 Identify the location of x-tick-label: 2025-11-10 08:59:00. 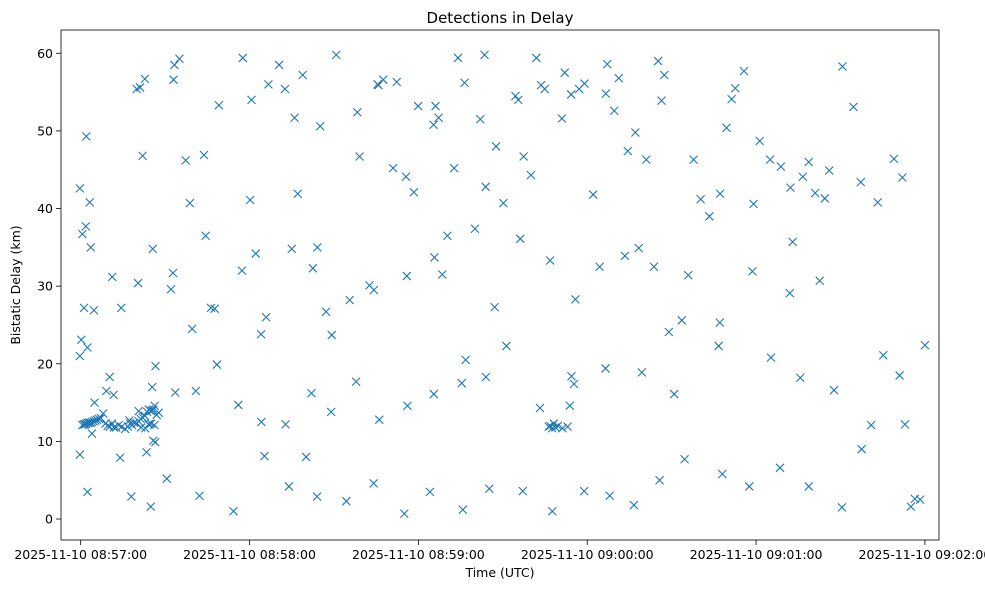
(418, 554).